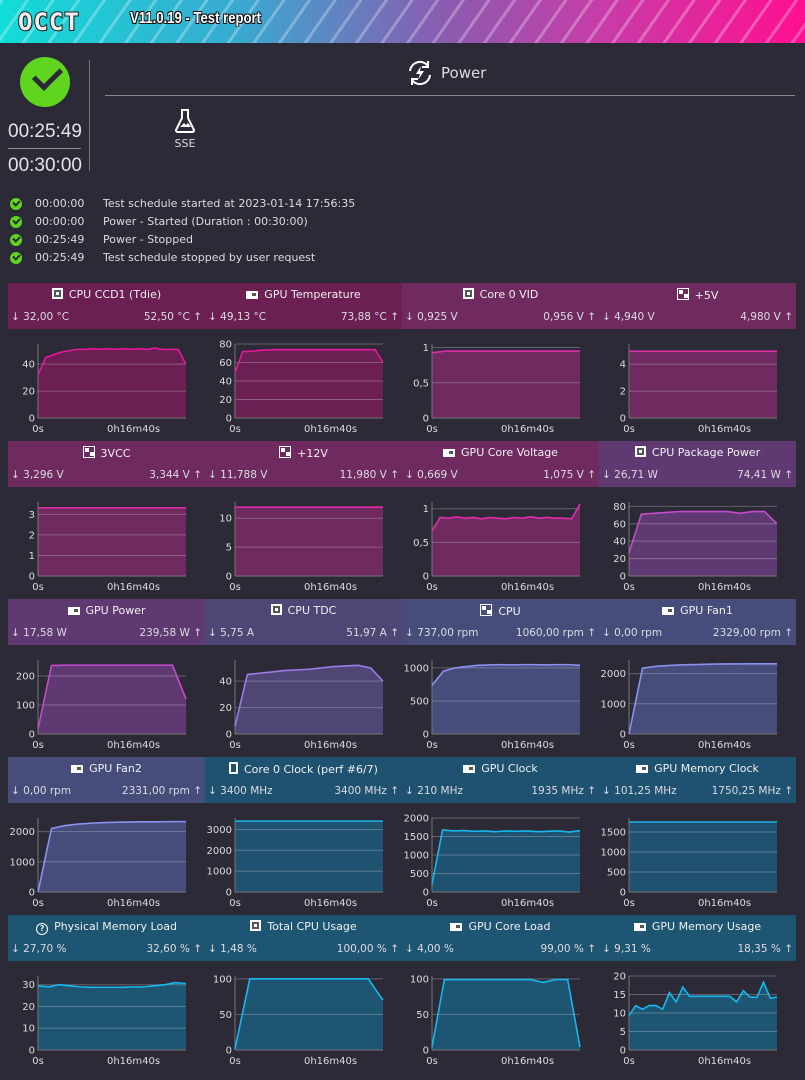 The image size is (805, 1080). I want to click on min-value: 3,296 V, so click(43, 475).